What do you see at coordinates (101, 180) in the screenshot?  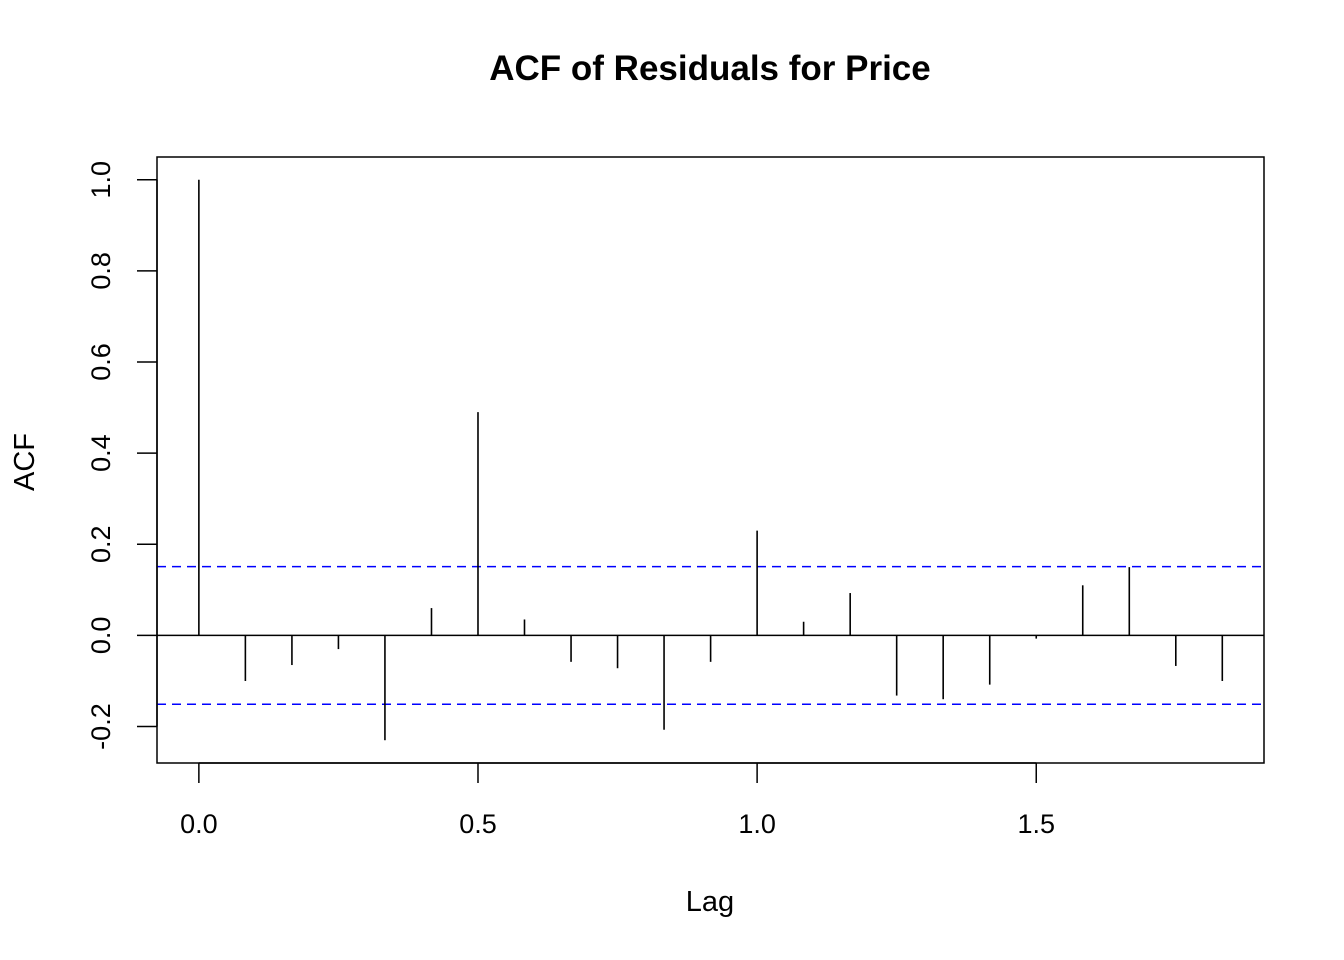 I see `y-tick-label: 1.0` at bounding box center [101, 180].